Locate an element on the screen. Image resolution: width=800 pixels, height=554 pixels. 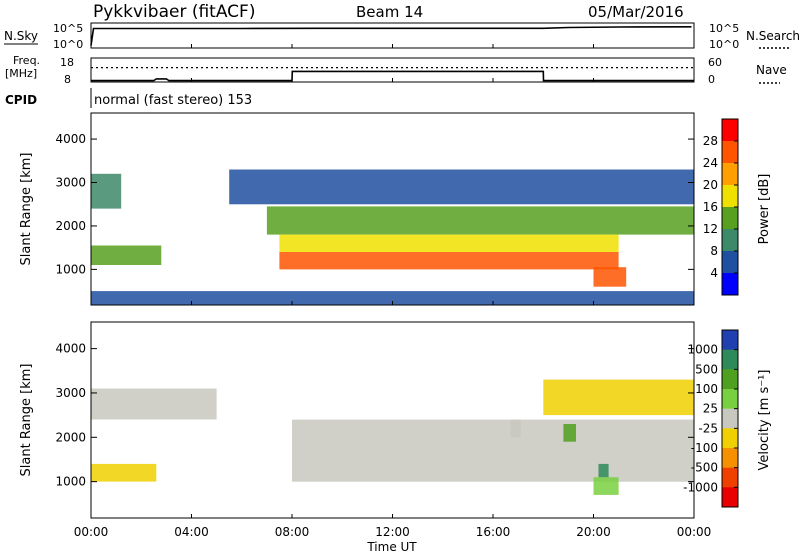
power-cbar-tick-label-6: 4 is located at coordinates (714, 273).